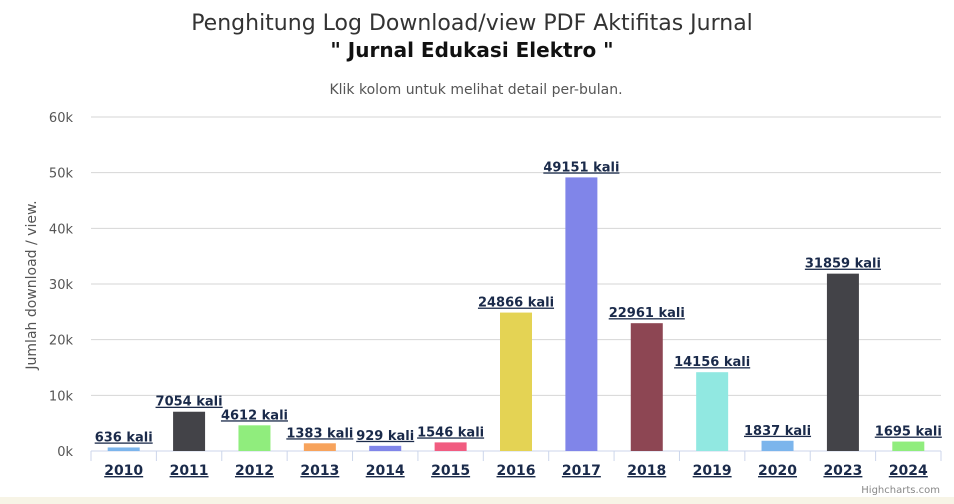 The height and width of the screenshot is (504, 954). Describe the element at coordinates (254, 415) in the screenshot. I see `data-label-2012: 4612 kali` at that location.